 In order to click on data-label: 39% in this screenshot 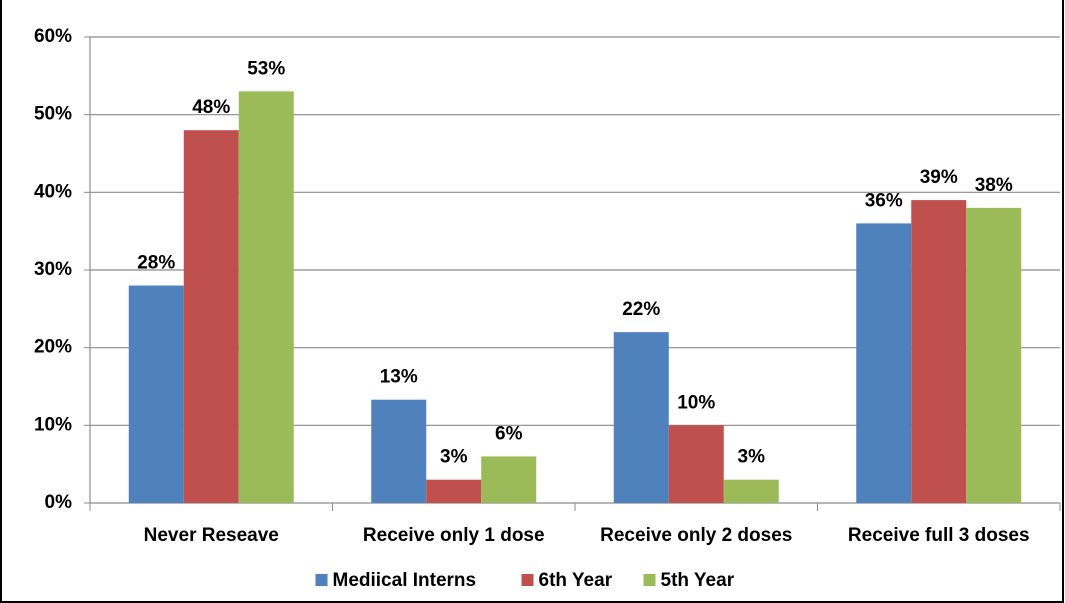, I will do `click(939, 177)`.